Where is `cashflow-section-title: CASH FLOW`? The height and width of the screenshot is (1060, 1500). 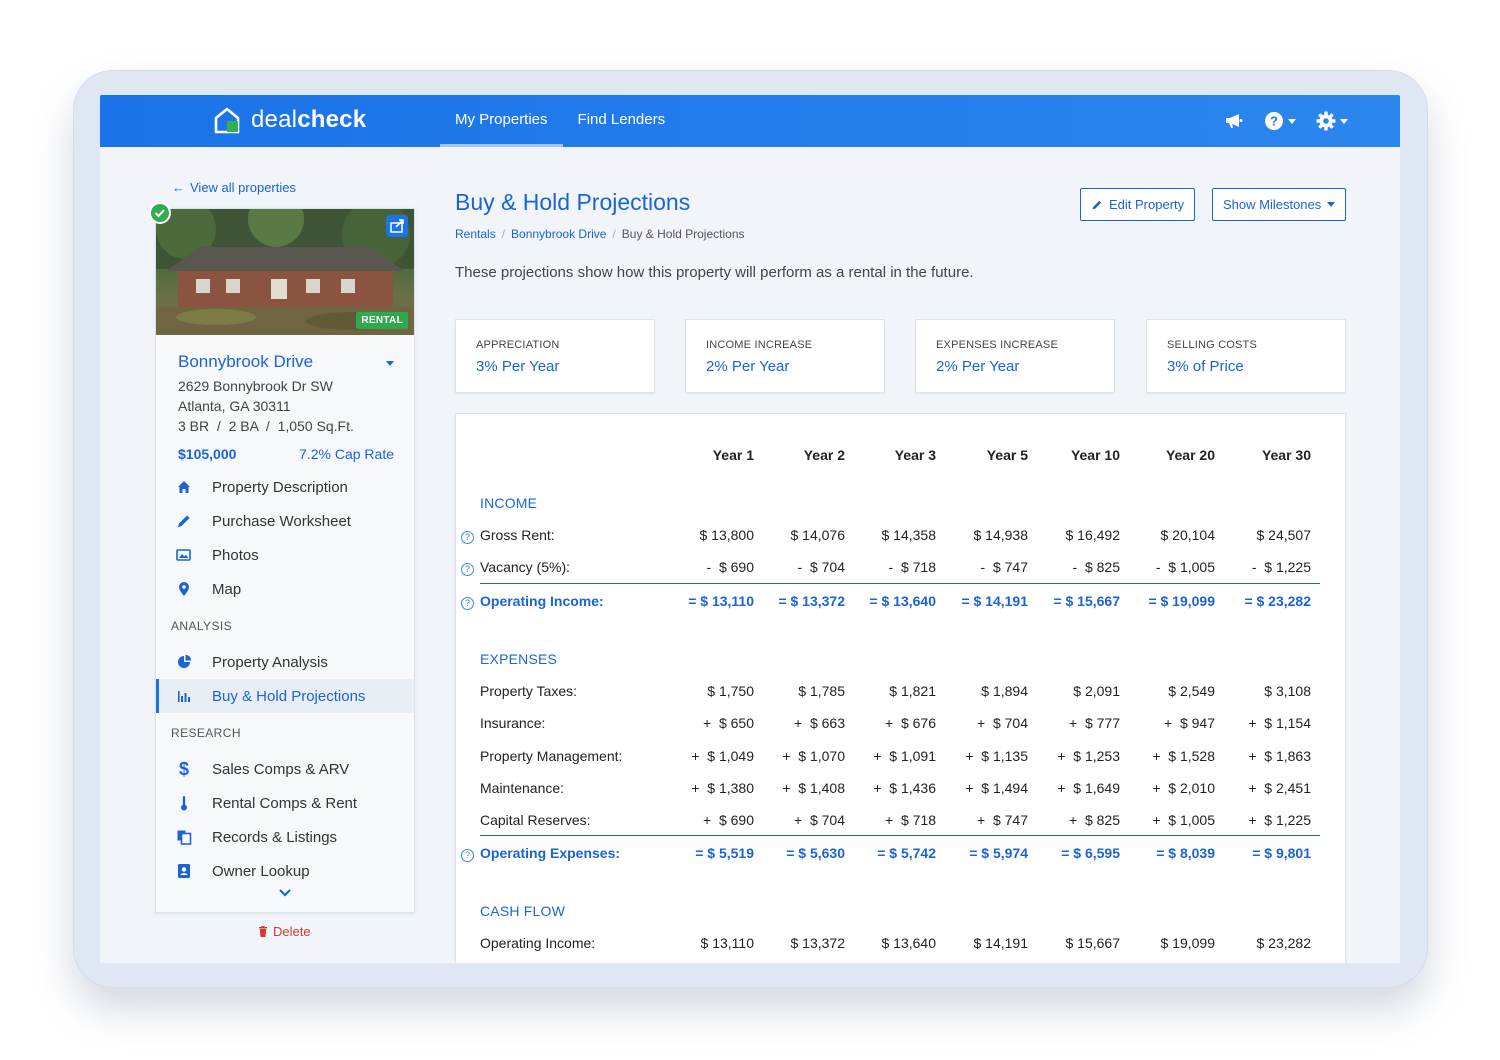 cashflow-section-title: CASH FLOW is located at coordinates (523, 911).